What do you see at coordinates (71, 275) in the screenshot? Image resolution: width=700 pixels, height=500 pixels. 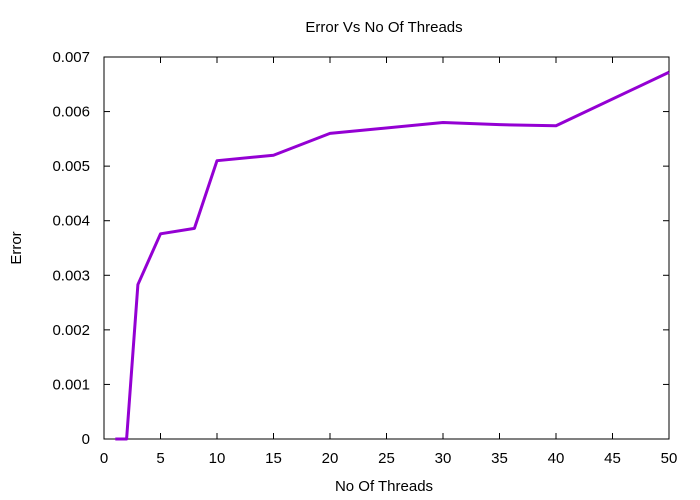 I see `y-tick-label: 0.003` at bounding box center [71, 275].